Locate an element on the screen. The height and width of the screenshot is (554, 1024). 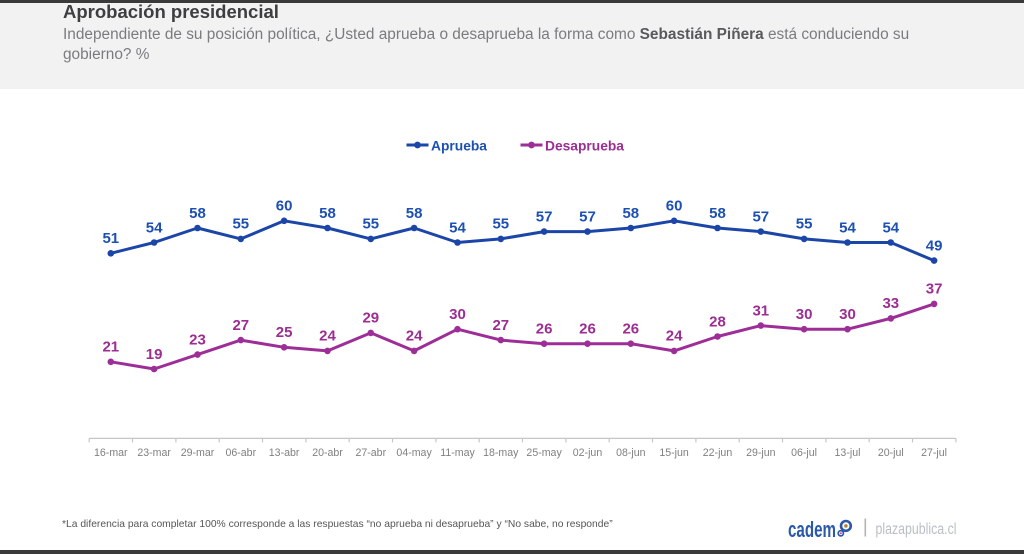
svg-text: 18-may is located at coordinates (501, 453).